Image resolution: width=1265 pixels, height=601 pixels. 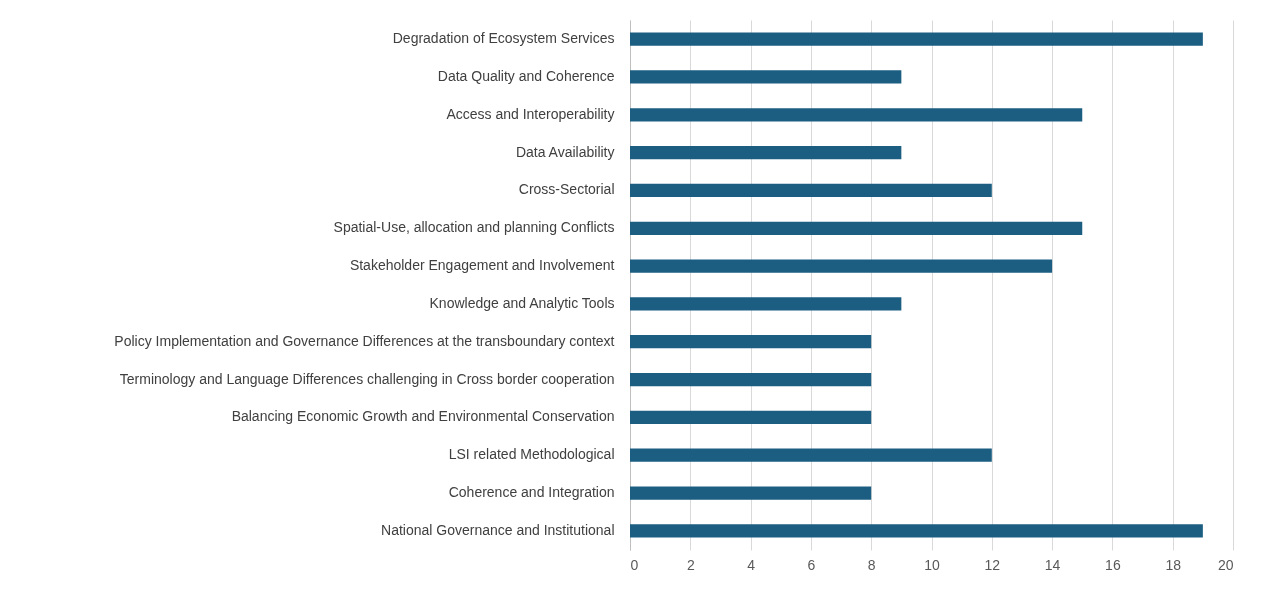 What do you see at coordinates (498, 529) in the screenshot?
I see `y-tick-label: National Governance and Institutional` at bounding box center [498, 529].